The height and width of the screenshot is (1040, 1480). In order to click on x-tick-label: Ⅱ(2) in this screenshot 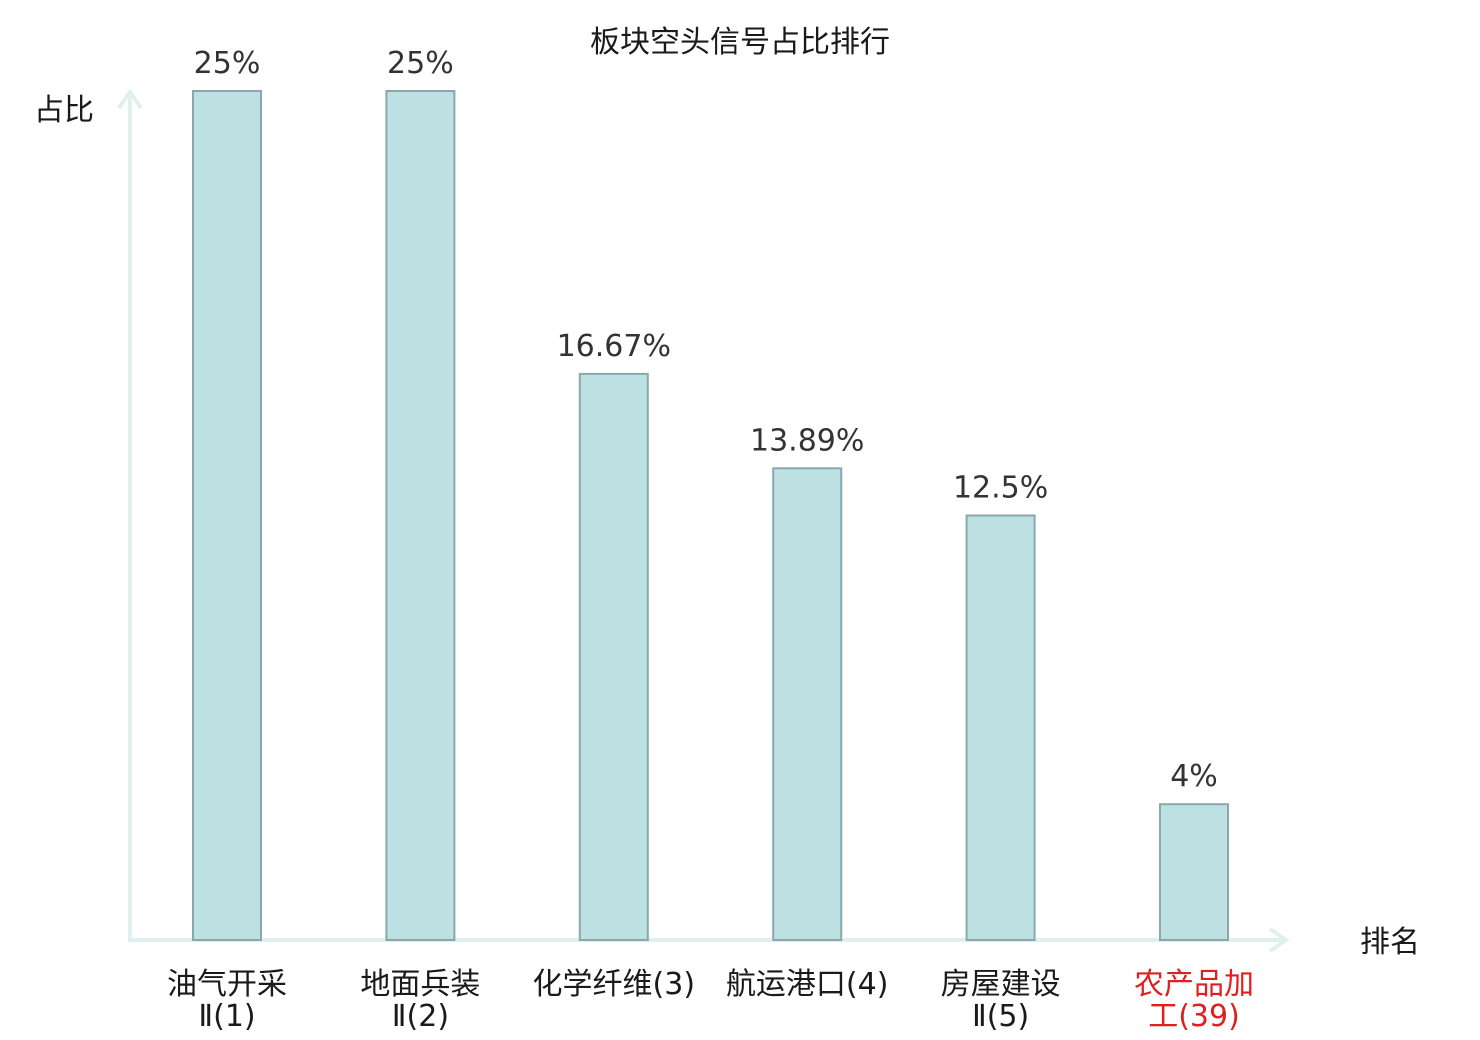, I will do `click(420, 1016)`.